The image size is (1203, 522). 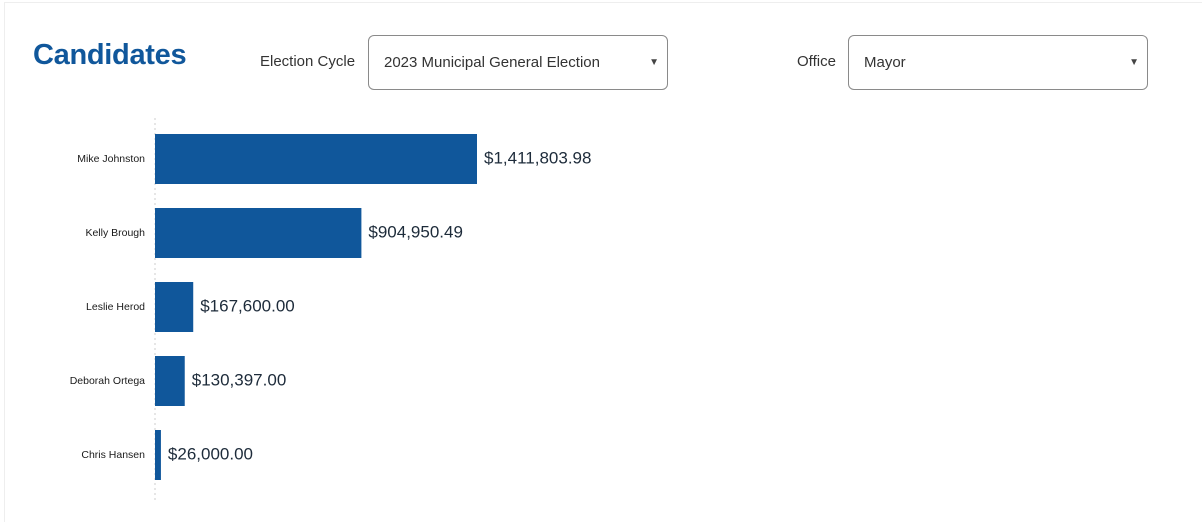 What do you see at coordinates (816, 61) in the screenshot?
I see `office-label: Office` at bounding box center [816, 61].